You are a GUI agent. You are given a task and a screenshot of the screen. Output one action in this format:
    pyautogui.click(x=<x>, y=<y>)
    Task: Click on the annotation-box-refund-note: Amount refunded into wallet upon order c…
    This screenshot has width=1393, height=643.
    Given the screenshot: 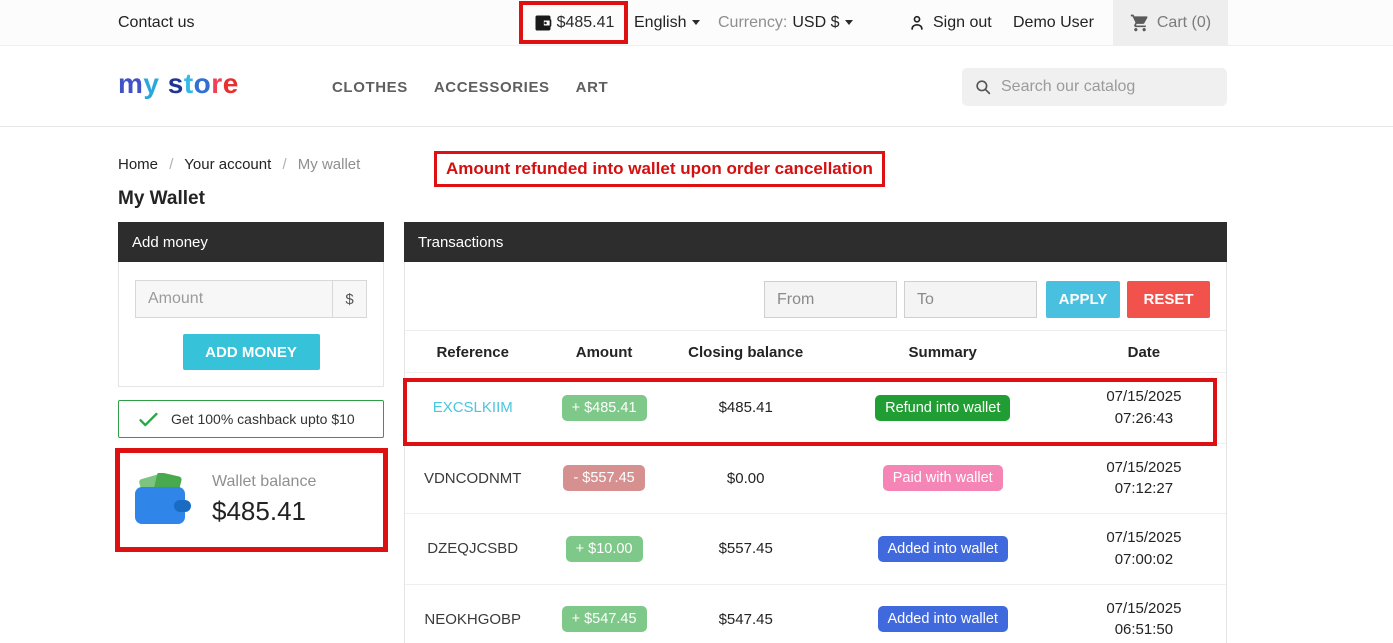 What is the action you would take?
    pyautogui.click(x=659, y=169)
    